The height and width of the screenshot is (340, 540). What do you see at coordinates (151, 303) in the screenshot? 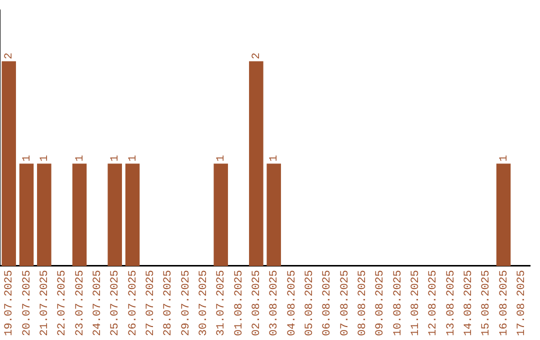
I see `x-tick-label: 27.07.2025` at bounding box center [151, 303].